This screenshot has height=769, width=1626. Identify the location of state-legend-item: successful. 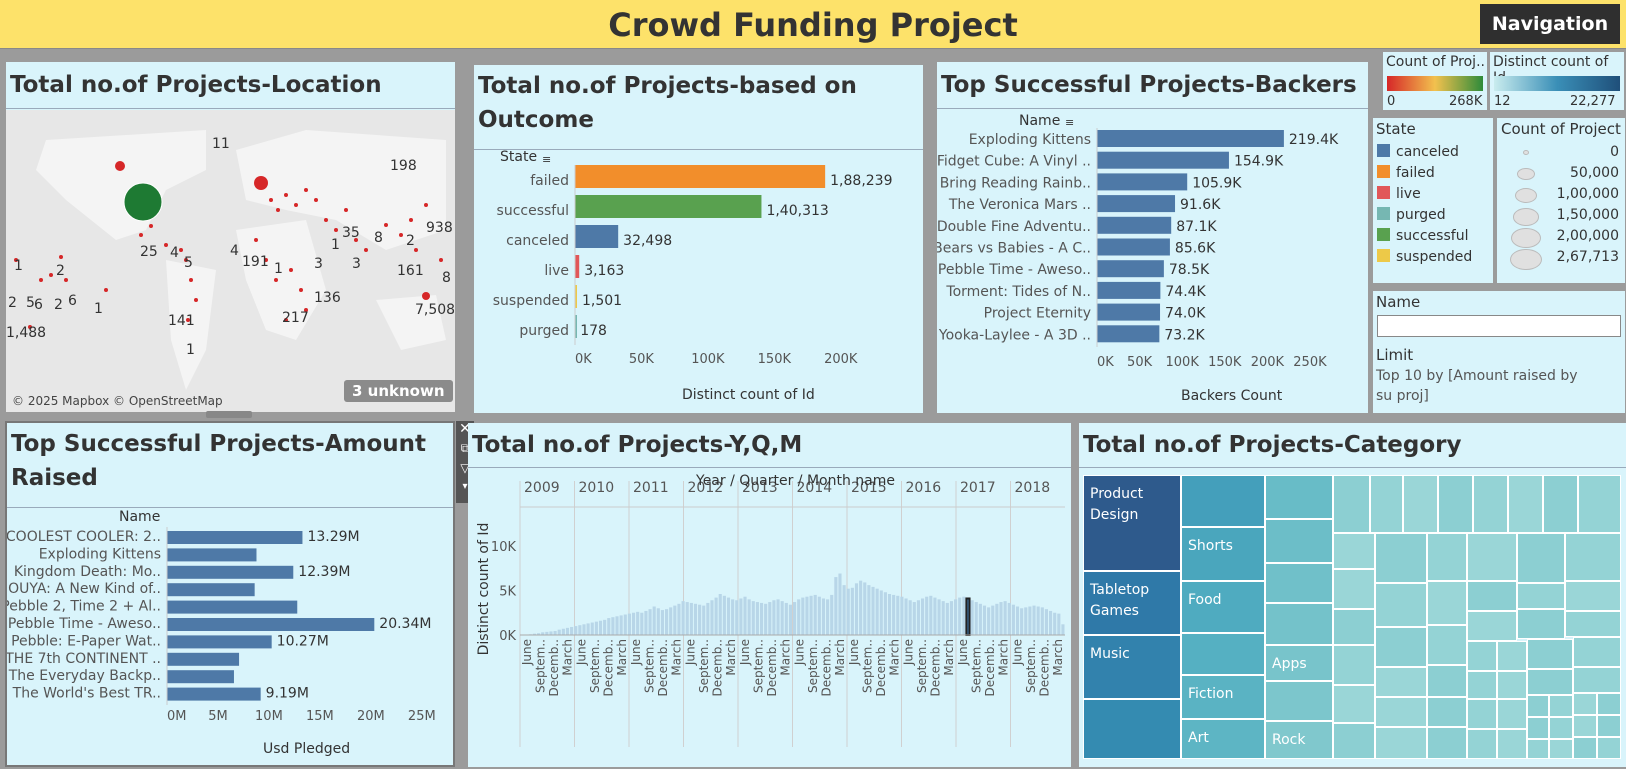
(1422, 236).